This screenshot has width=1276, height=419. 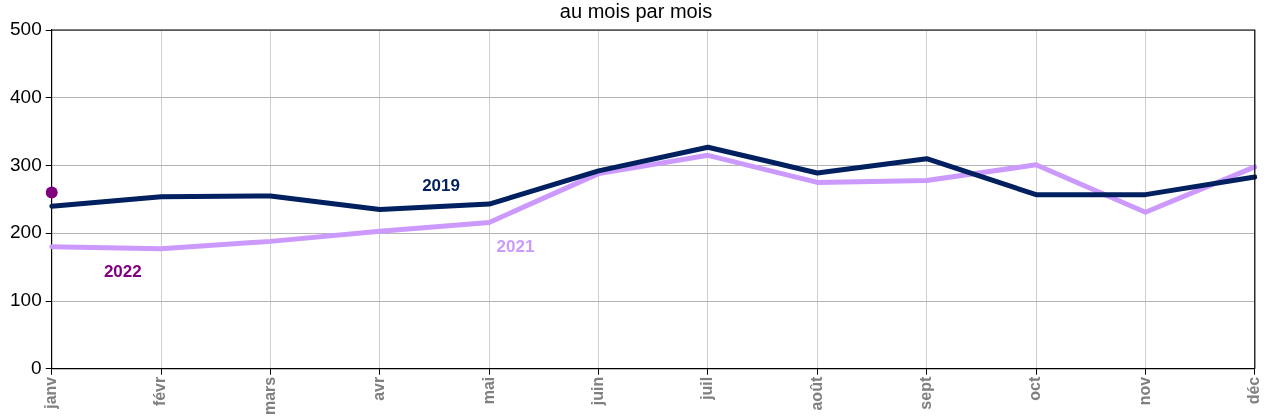 What do you see at coordinates (488, 390) in the screenshot?
I see `x-tick-label: mai` at bounding box center [488, 390].